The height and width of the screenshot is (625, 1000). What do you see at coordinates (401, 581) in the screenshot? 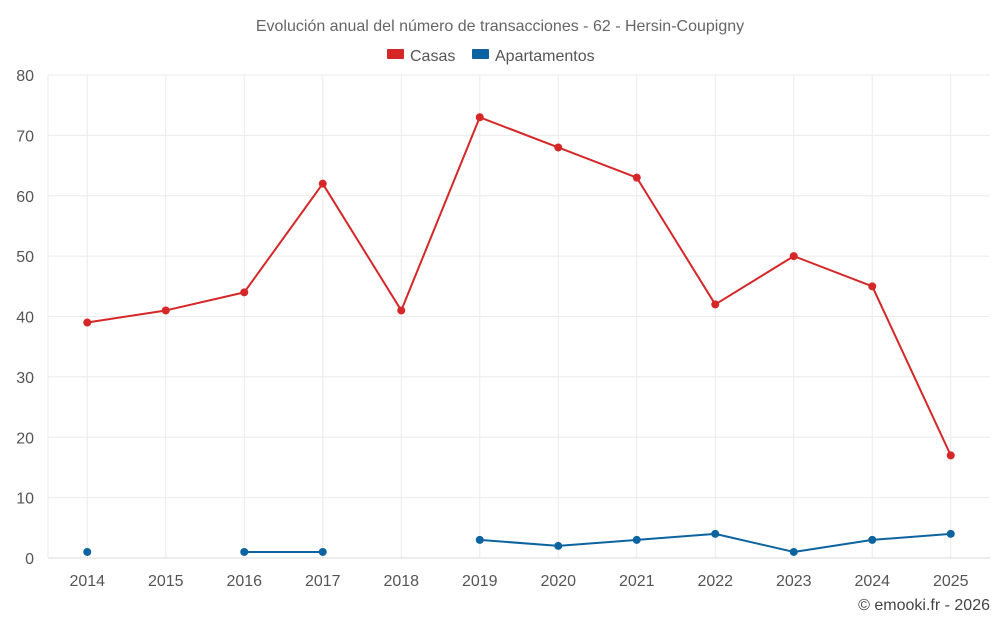
I see `x-tick-label: 2018` at bounding box center [401, 581].